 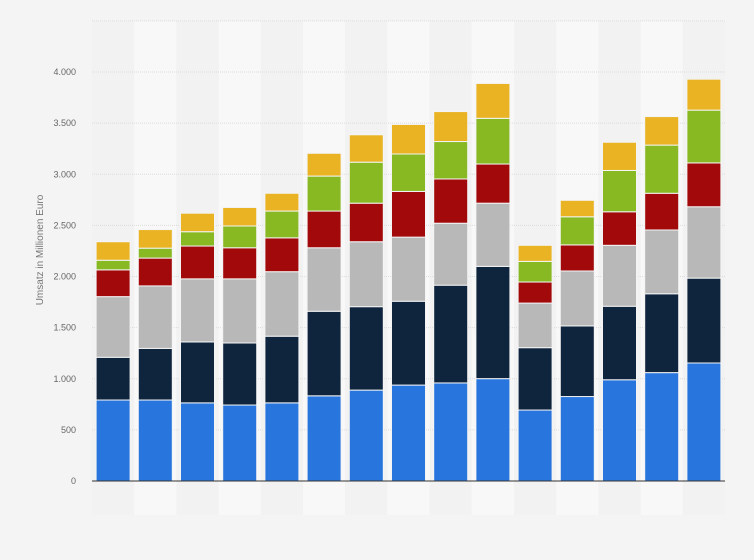 What do you see at coordinates (64, 72) in the screenshot?
I see `y-tick-label: 4.000` at bounding box center [64, 72].